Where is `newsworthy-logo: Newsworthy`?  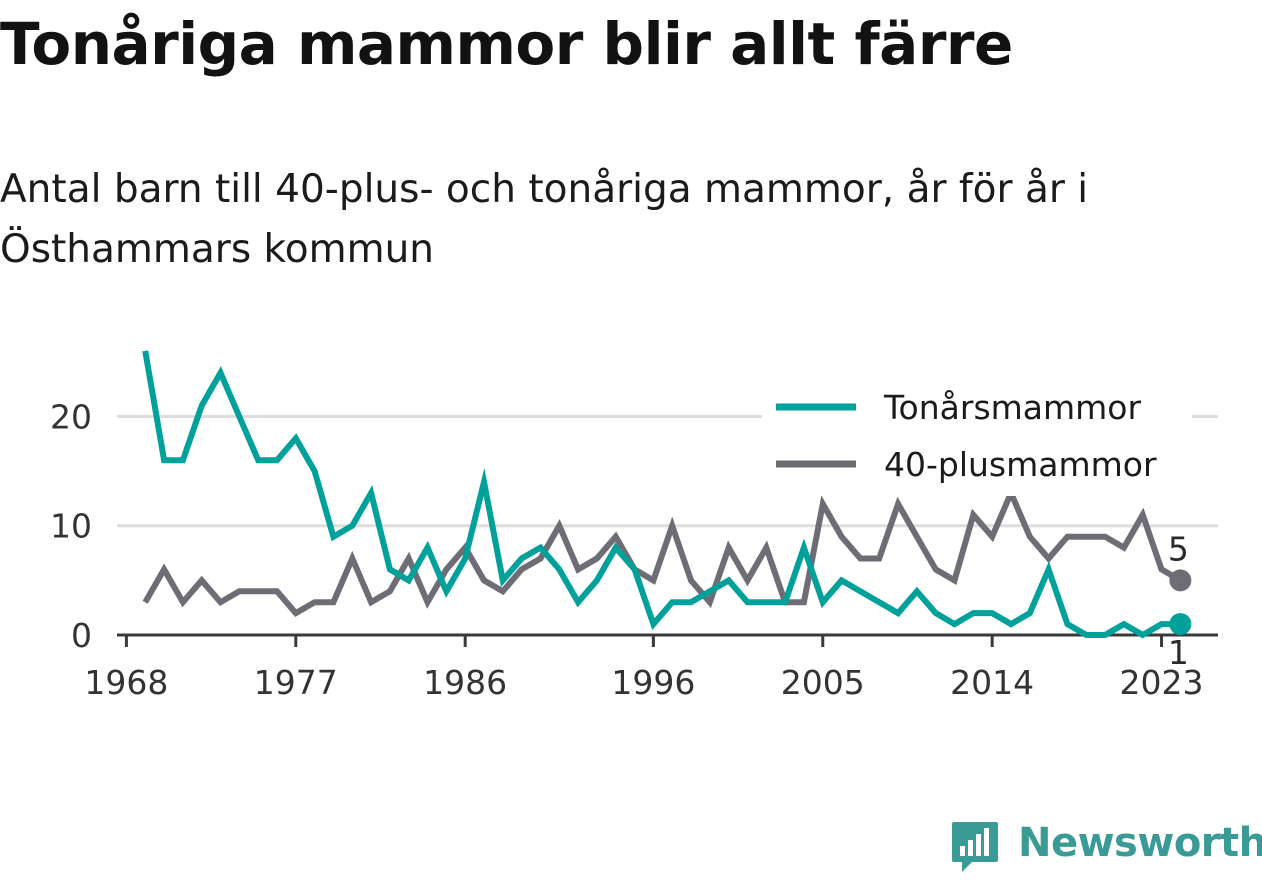
newsworthy-logo: Newsworthy is located at coordinates (1106, 849).